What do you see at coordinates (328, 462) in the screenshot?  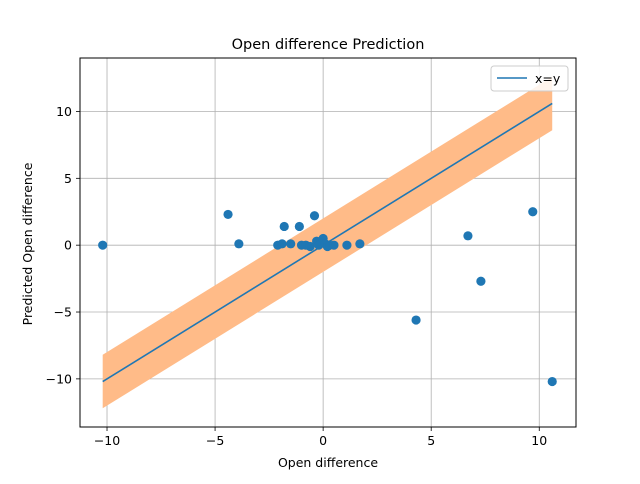 I see `x-axis-label: Open difference` at bounding box center [328, 462].